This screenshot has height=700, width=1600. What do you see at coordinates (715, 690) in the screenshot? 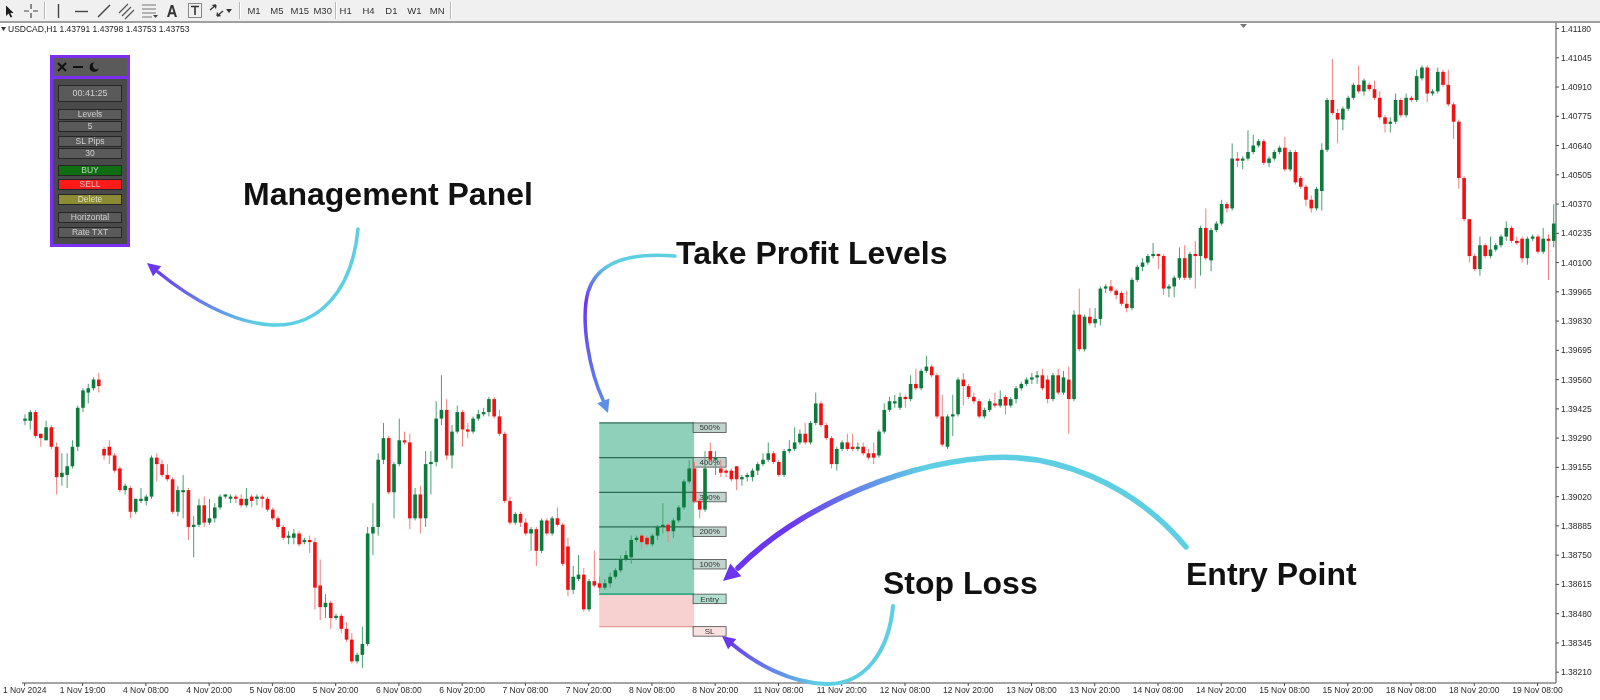
I see `x-tick-label: 8 Nov 20:00` at bounding box center [715, 690].